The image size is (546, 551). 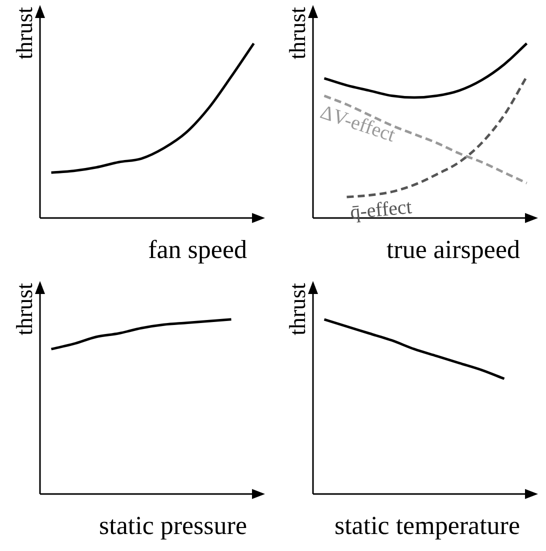 What do you see at coordinates (427, 525) in the screenshot?
I see `x-axis-title: static temperature` at bounding box center [427, 525].